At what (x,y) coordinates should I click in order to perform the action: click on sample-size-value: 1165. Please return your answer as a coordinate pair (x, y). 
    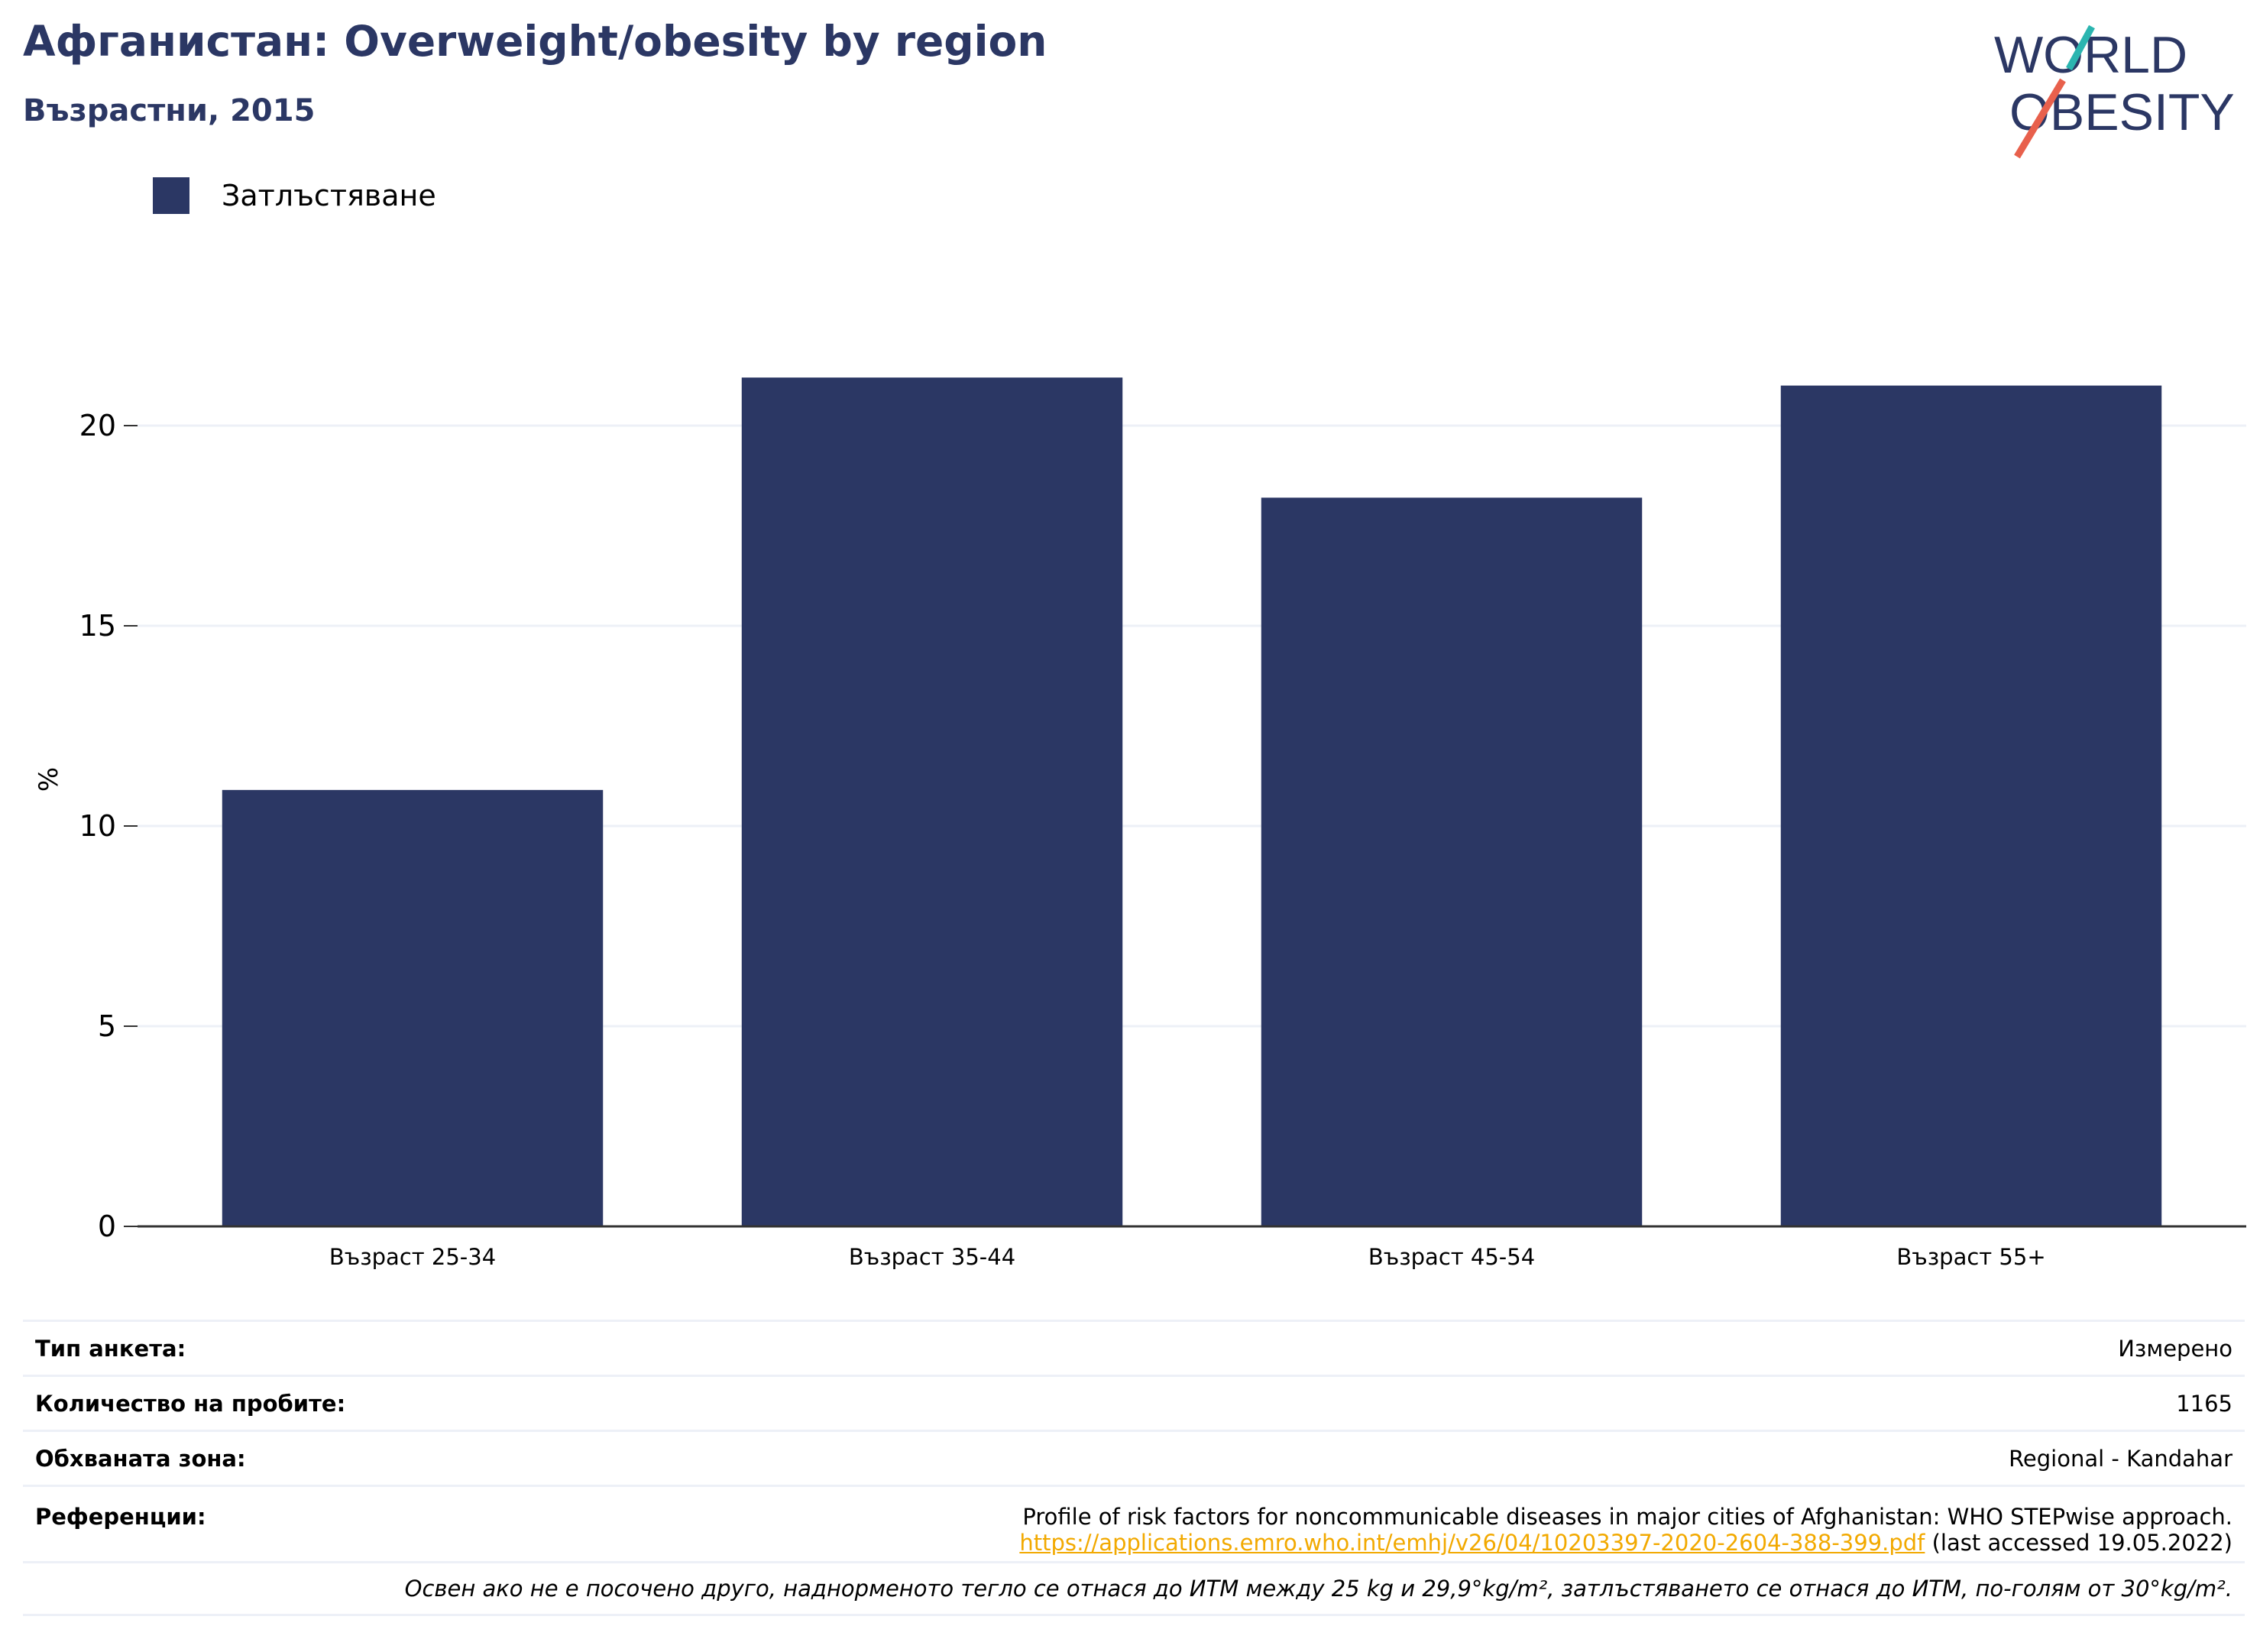
    Looking at the image, I should click on (2204, 1403).